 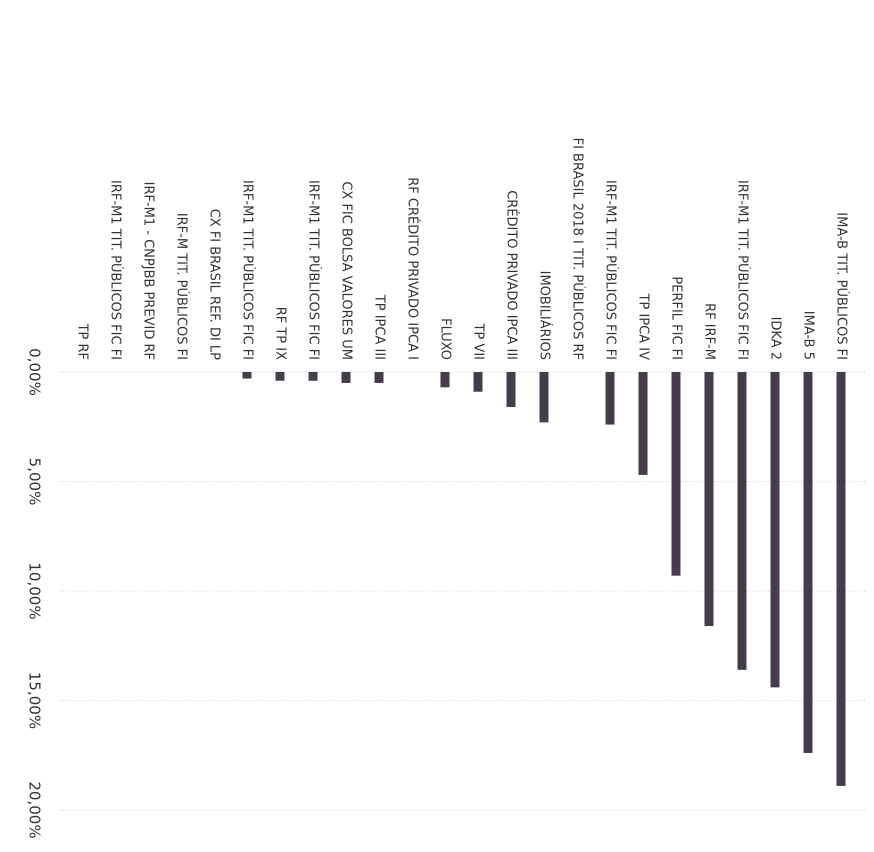 I want to click on category-label: IMOBILIÁRIOS, so click(x=545, y=315).